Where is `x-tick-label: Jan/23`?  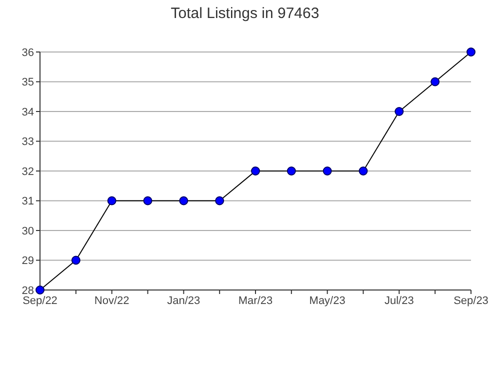
x-tick-label: Jan/23 is located at coordinates (183, 300).